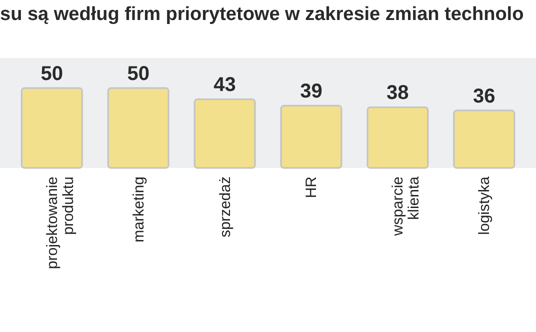  What do you see at coordinates (485, 205) in the screenshot?
I see `x-tick-label: logistyka` at bounding box center [485, 205].